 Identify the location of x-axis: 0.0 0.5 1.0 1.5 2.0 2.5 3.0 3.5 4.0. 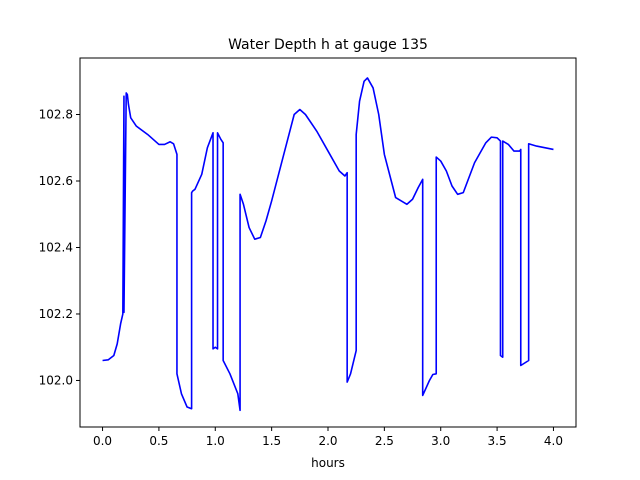
(328, 437).